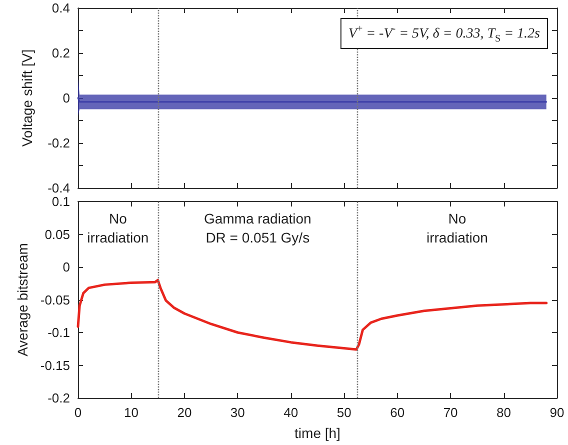 This screenshot has width=568, height=445. I want to click on y-tick-label: -0.15, so click(55, 365).